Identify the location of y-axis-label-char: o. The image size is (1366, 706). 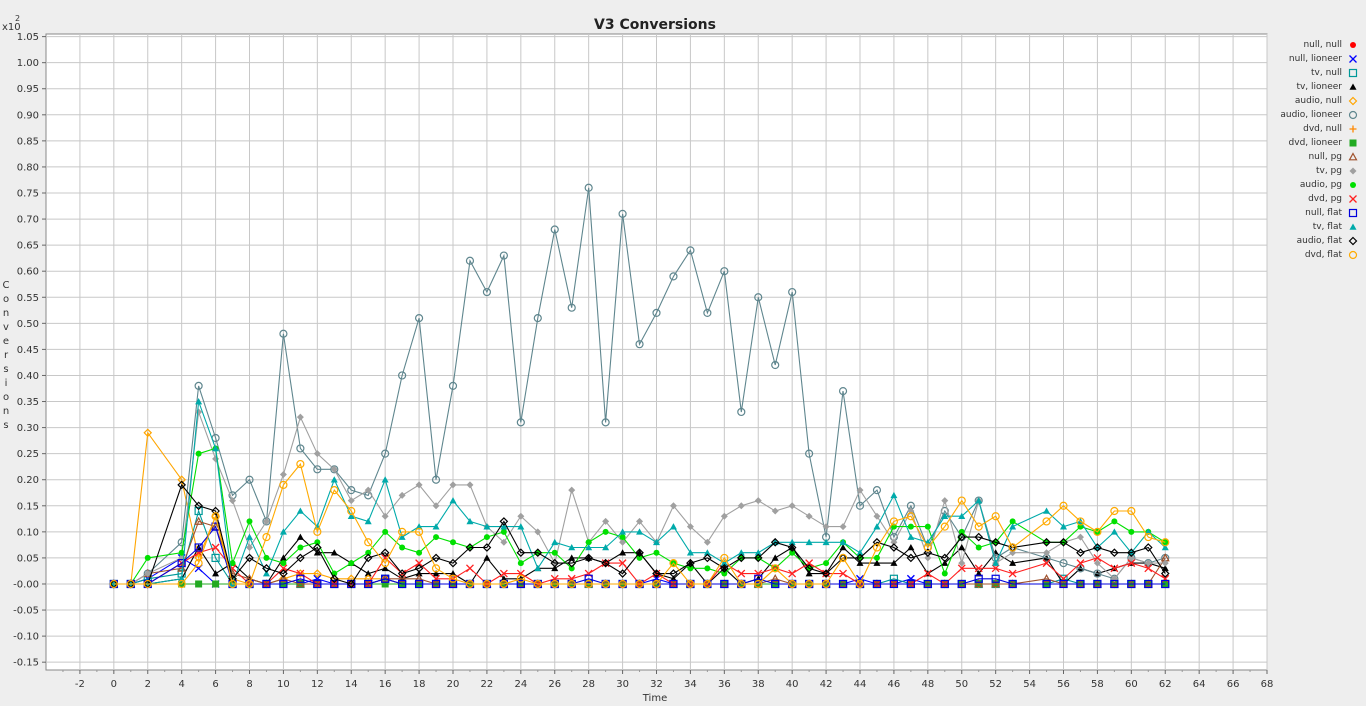
(6, 299).